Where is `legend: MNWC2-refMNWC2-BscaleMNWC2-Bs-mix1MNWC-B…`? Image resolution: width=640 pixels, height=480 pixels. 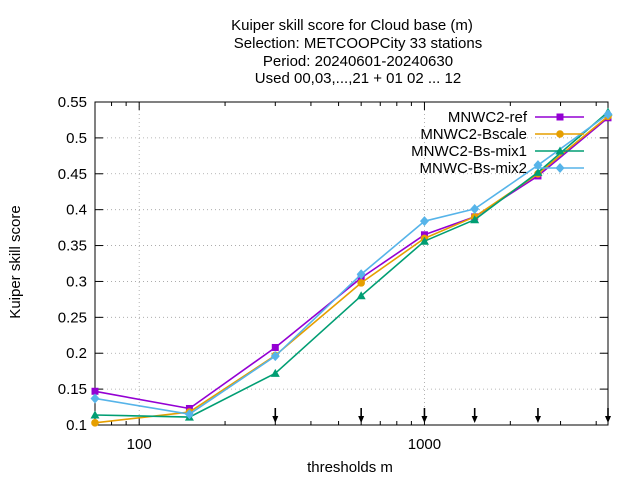
legend: MNWC2-refMNWC2-BscaleMNWC2-Bs-mix1MNWC-B… is located at coordinates (497, 143).